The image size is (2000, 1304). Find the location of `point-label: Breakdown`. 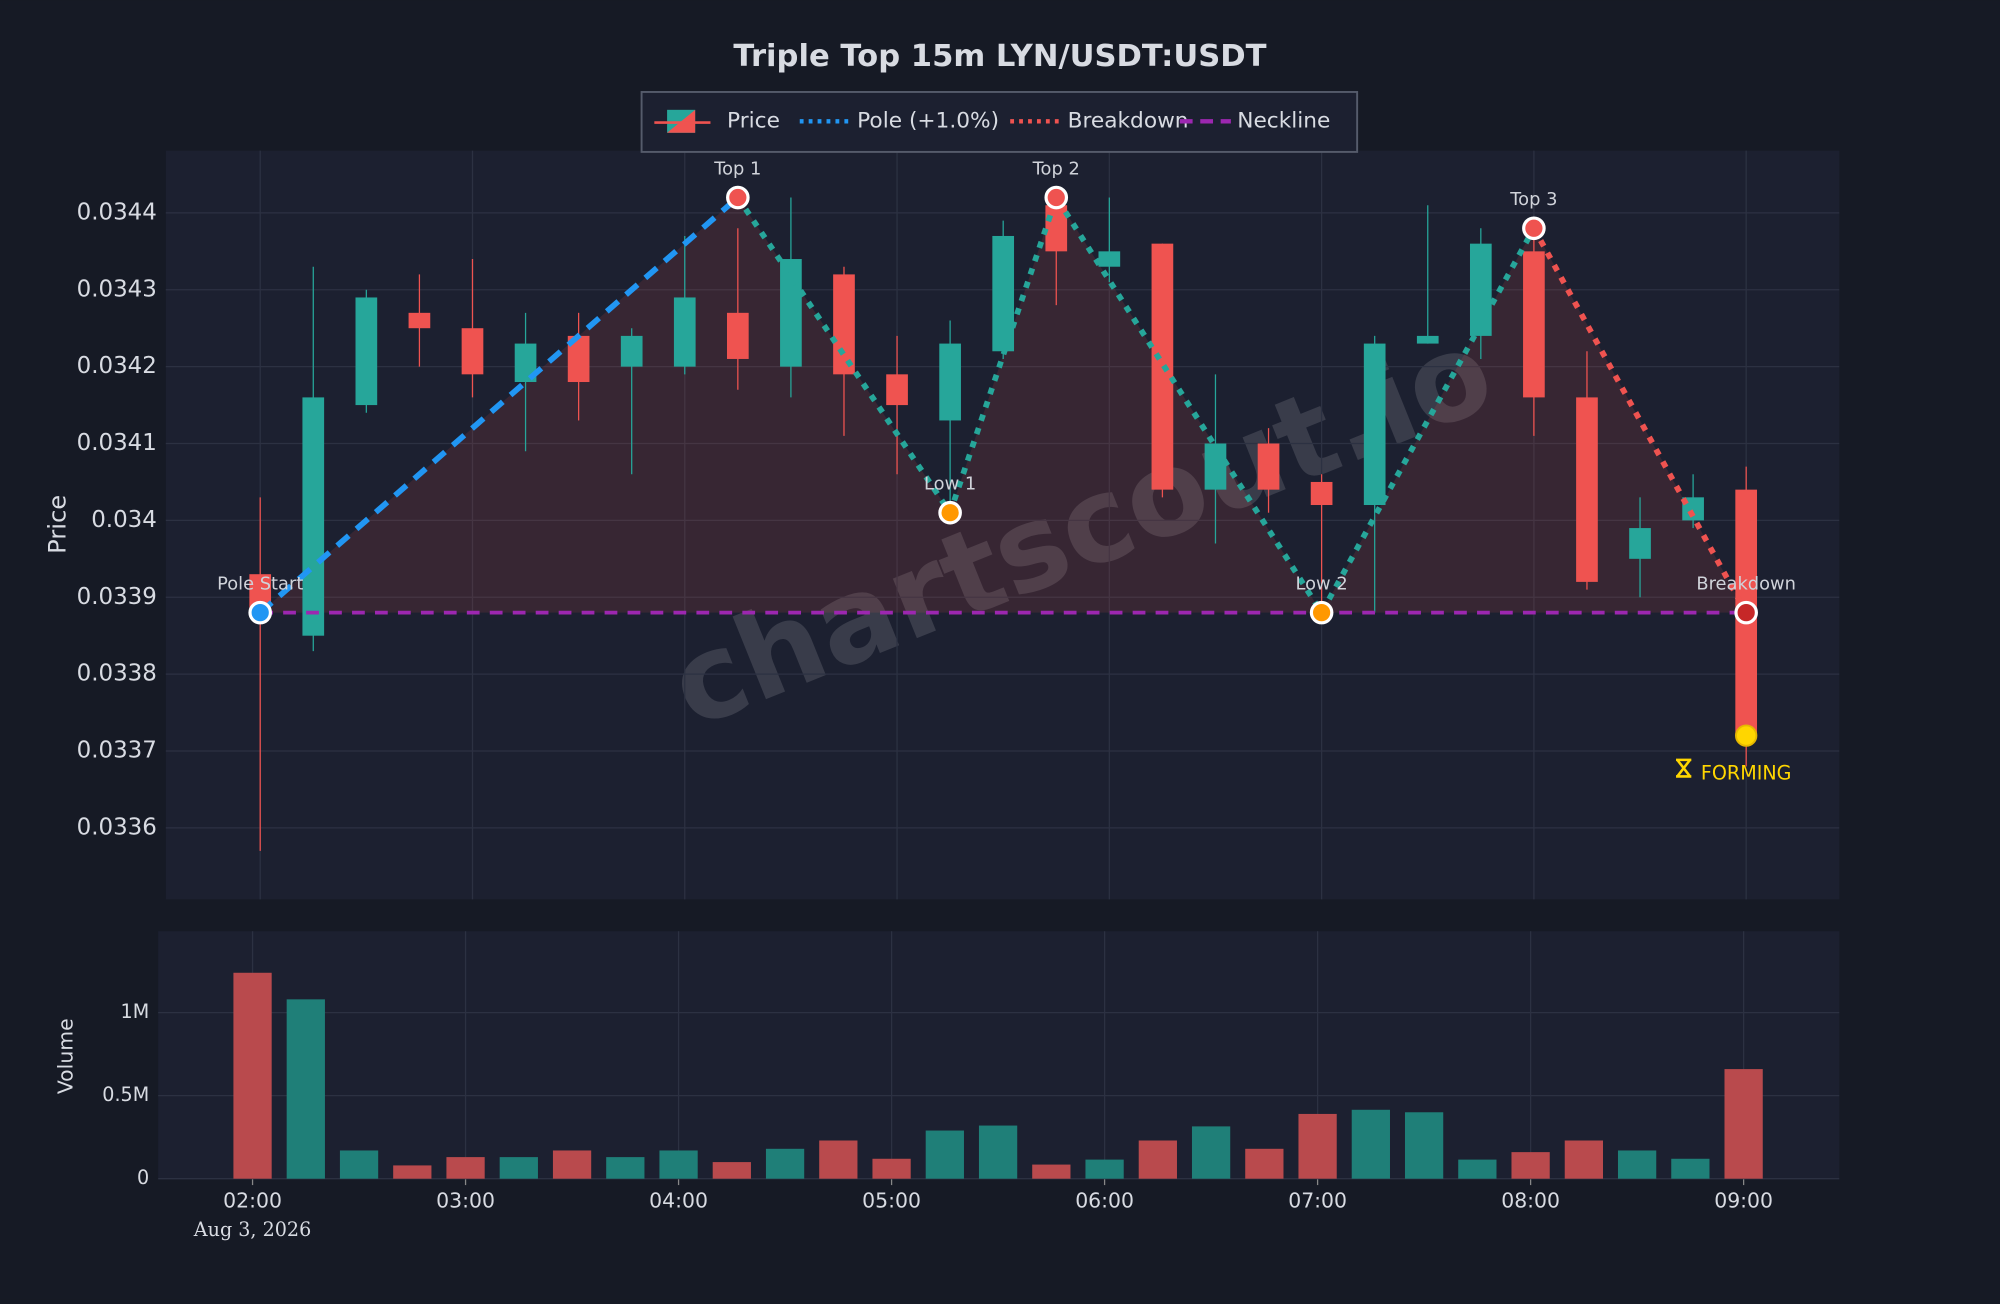

point-label: Breakdown is located at coordinates (1746, 584).